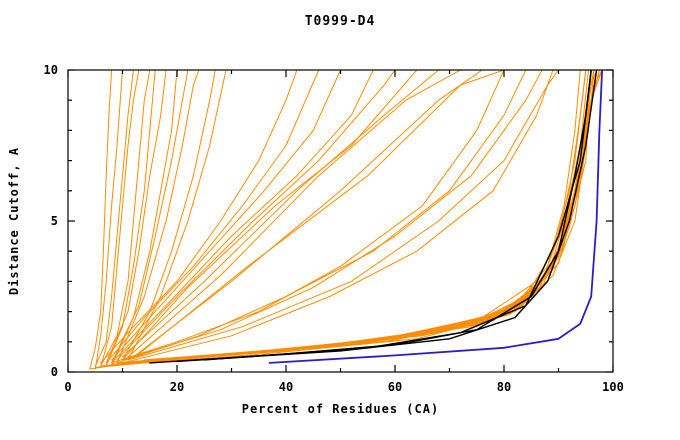 This screenshot has width=680, height=440. I want to click on x-tick-label: 80, so click(504, 387).